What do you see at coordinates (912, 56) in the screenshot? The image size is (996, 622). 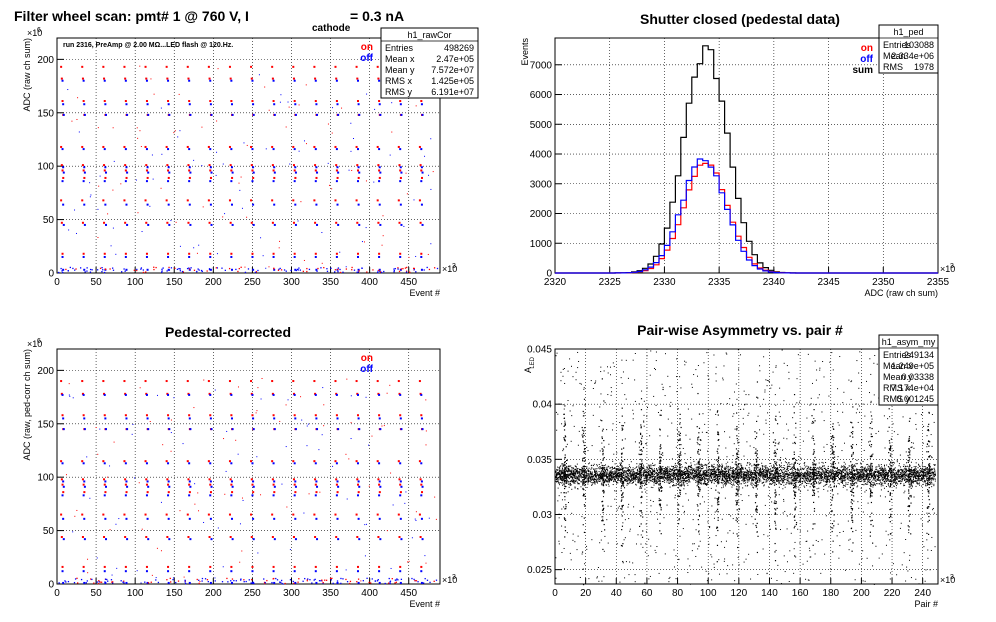 I see `stats-value: 2.334e+06` at bounding box center [912, 56].